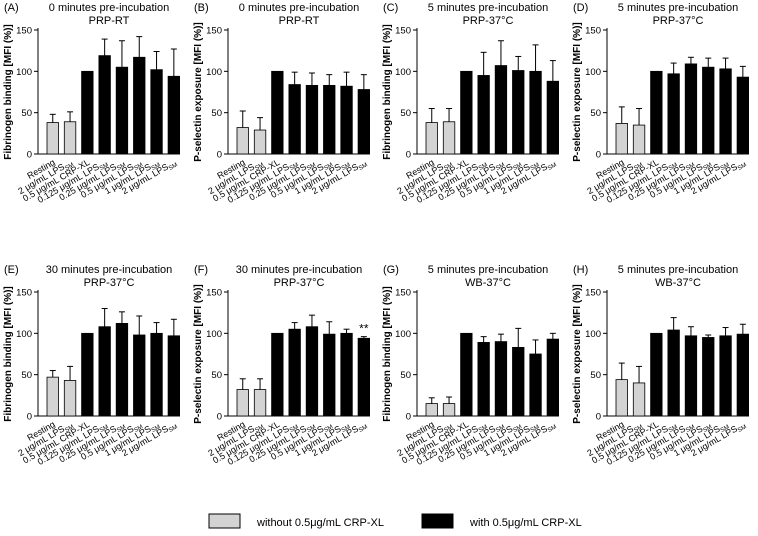 Image resolution: width=758 pixels, height=536 pixels. I want to click on y-tick-label-b-0: 0, so click(219, 155).